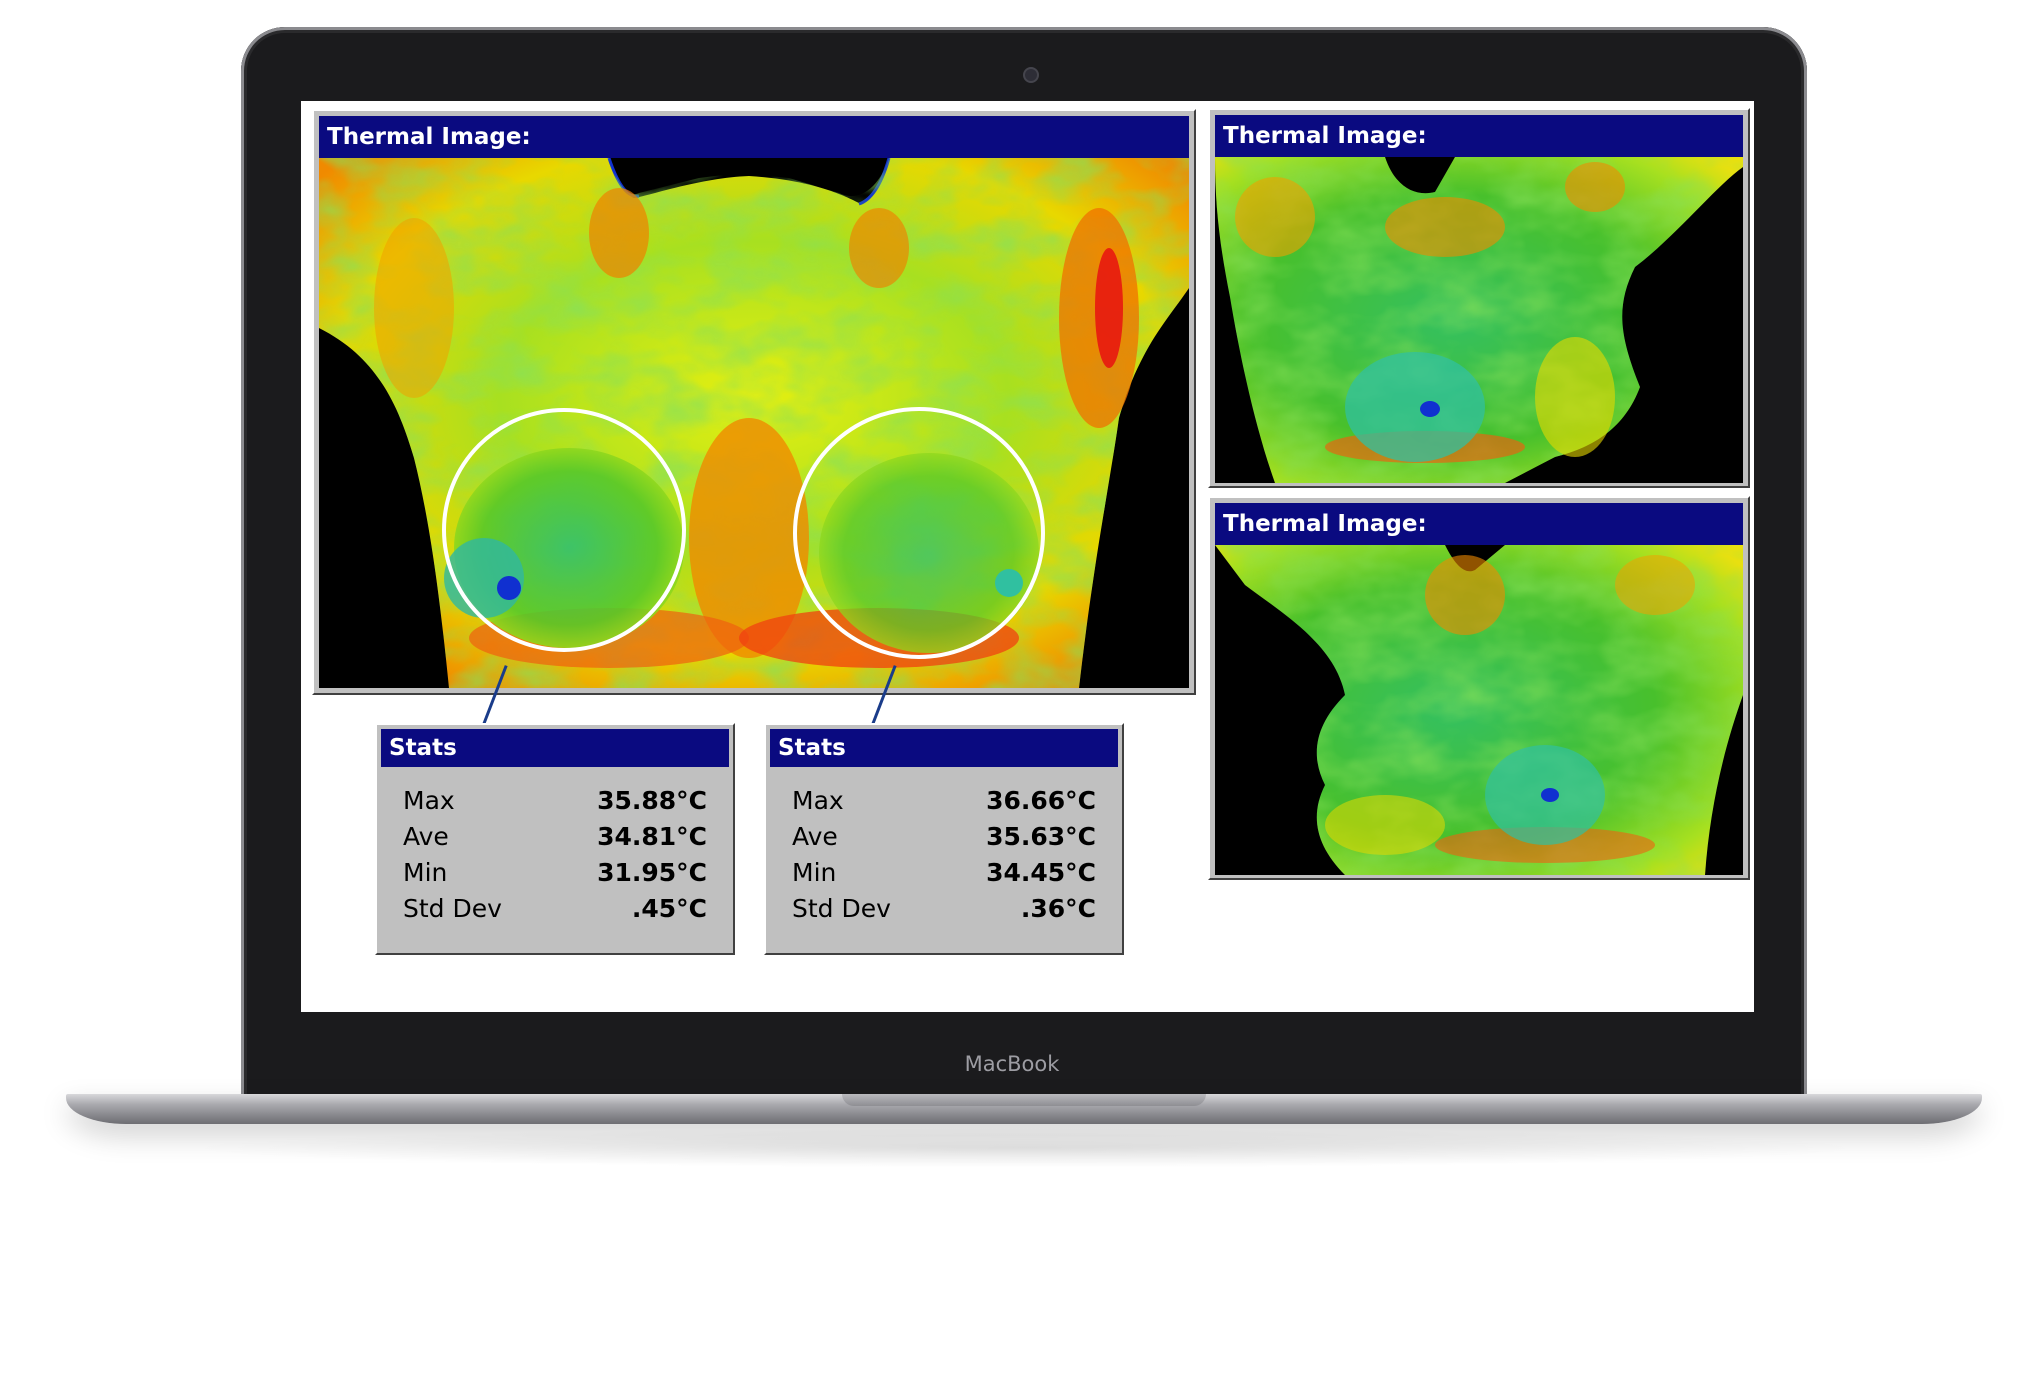 Image resolution: width=2024 pixels, height=1377 pixels. What do you see at coordinates (1025, 1148) in the screenshot?
I see `laptop-shadow` at bounding box center [1025, 1148].